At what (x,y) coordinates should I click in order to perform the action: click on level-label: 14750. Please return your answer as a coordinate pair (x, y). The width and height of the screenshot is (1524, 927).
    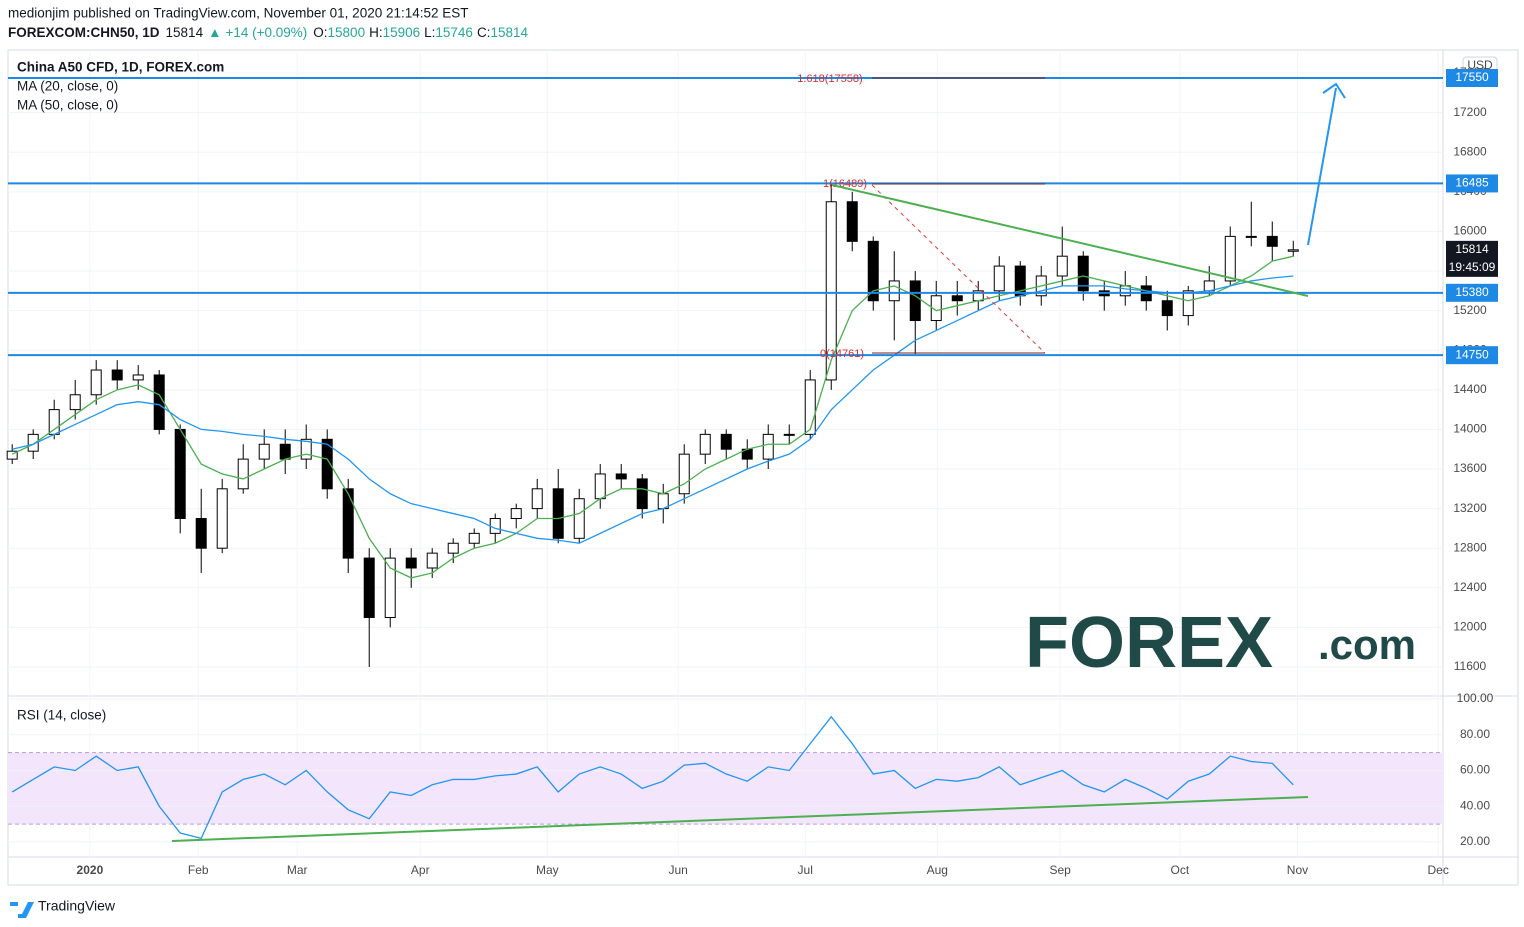
    Looking at the image, I should click on (1472, 354).